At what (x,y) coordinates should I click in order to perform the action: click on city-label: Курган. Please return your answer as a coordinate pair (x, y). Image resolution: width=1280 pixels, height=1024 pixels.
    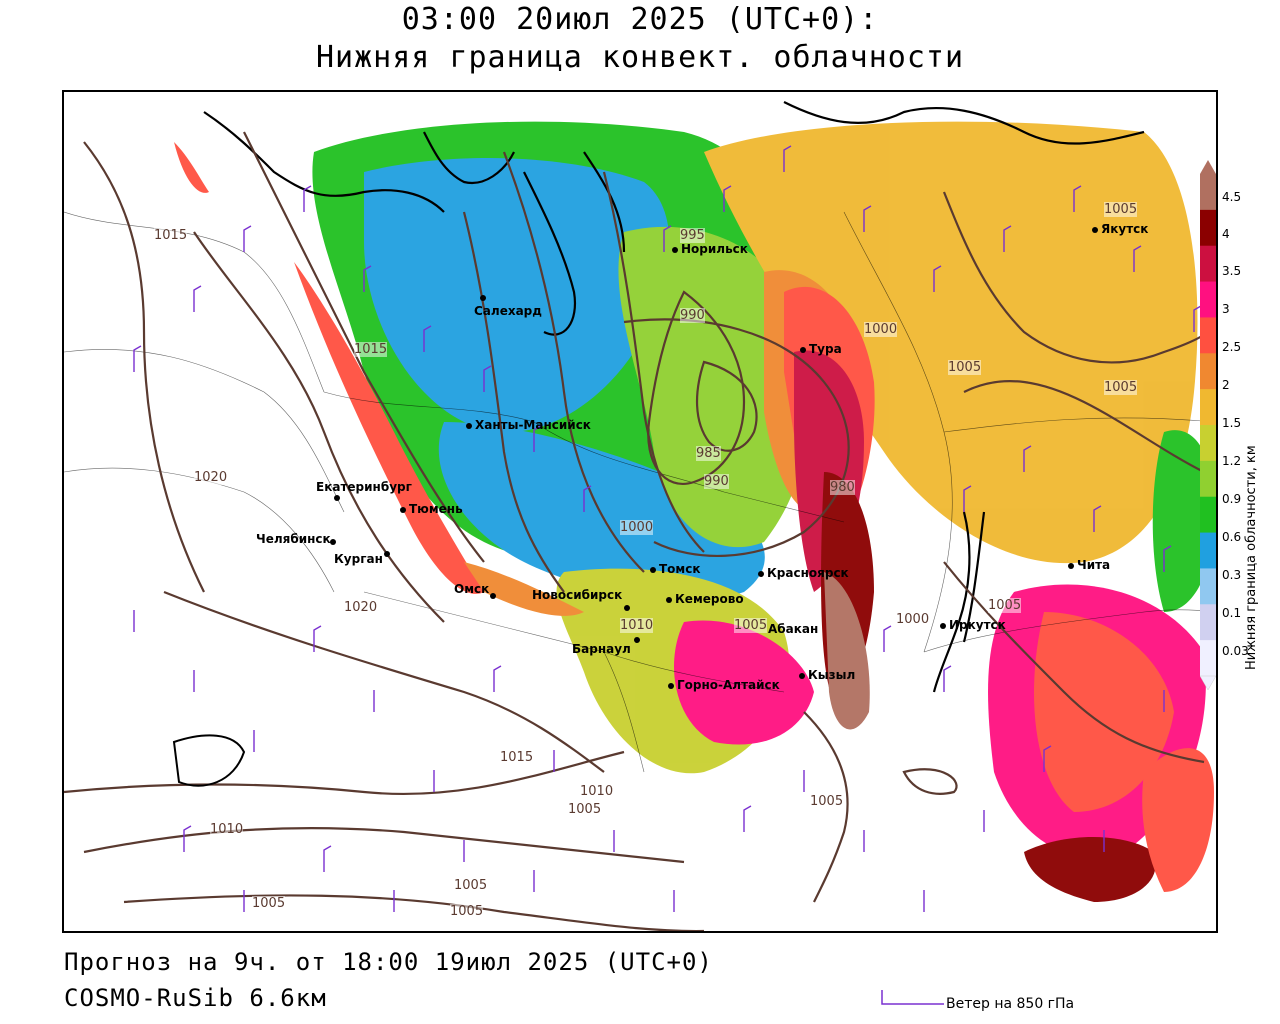
    Looking at the image, I should click on (358, 559).